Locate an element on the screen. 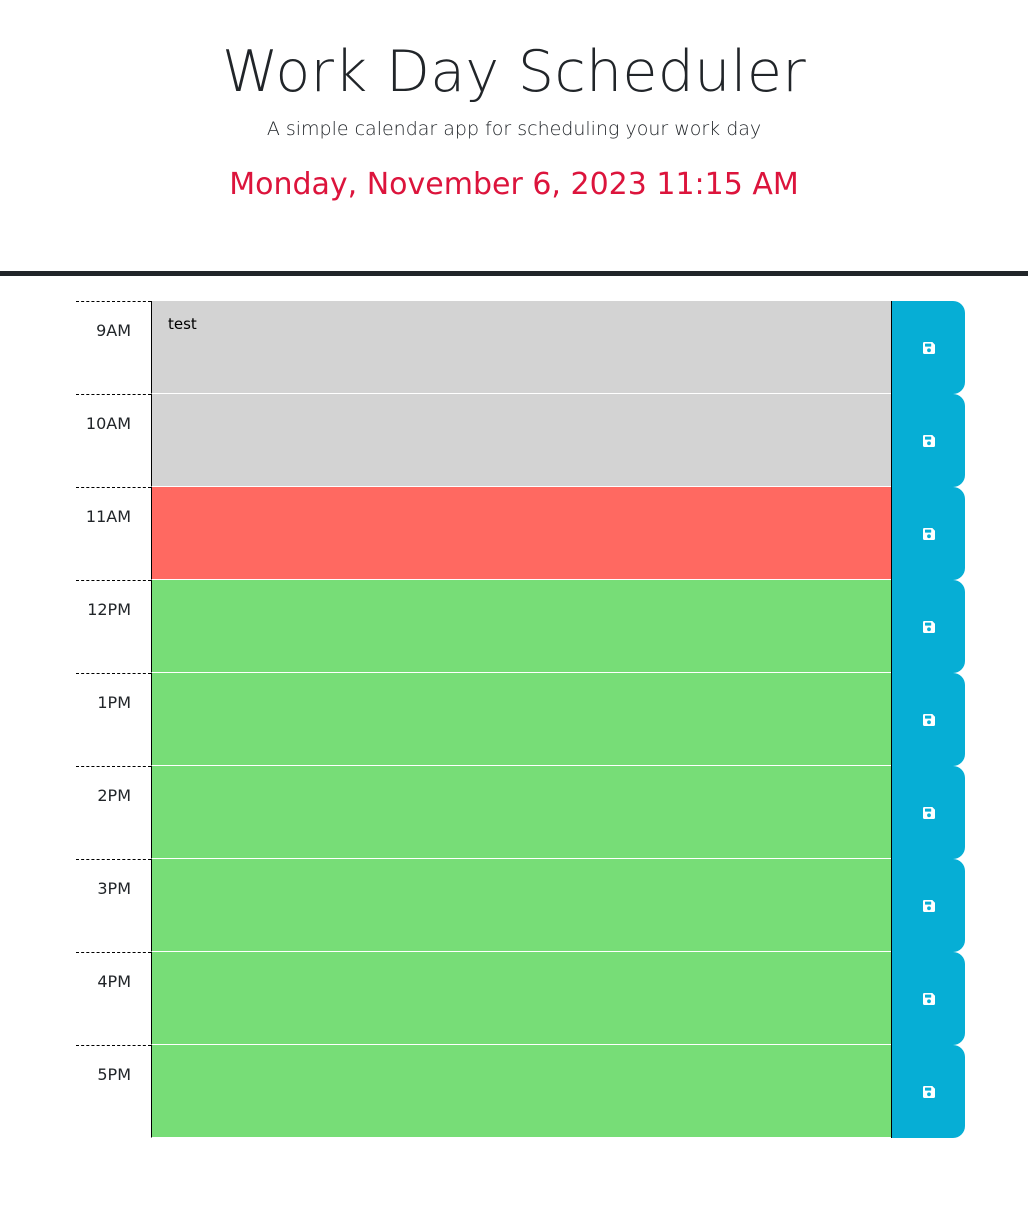 This screenshot has height=1210, width=1028. time-block-4pm: 4PM is located at coordinates (520, 998).